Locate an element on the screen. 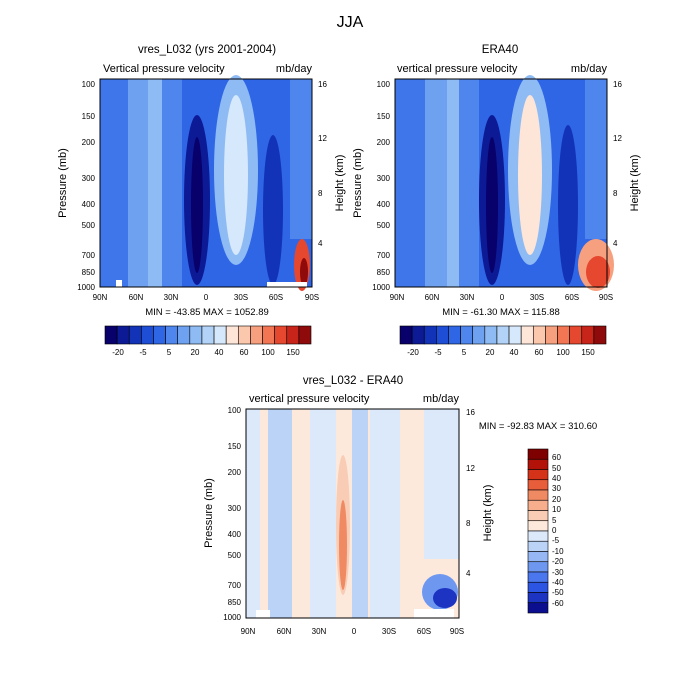 The height and width of the screenshot is (700, 700). stats-label: MIN = -43.85 MAX = 1052.89 is located at coordinates (207, 312).